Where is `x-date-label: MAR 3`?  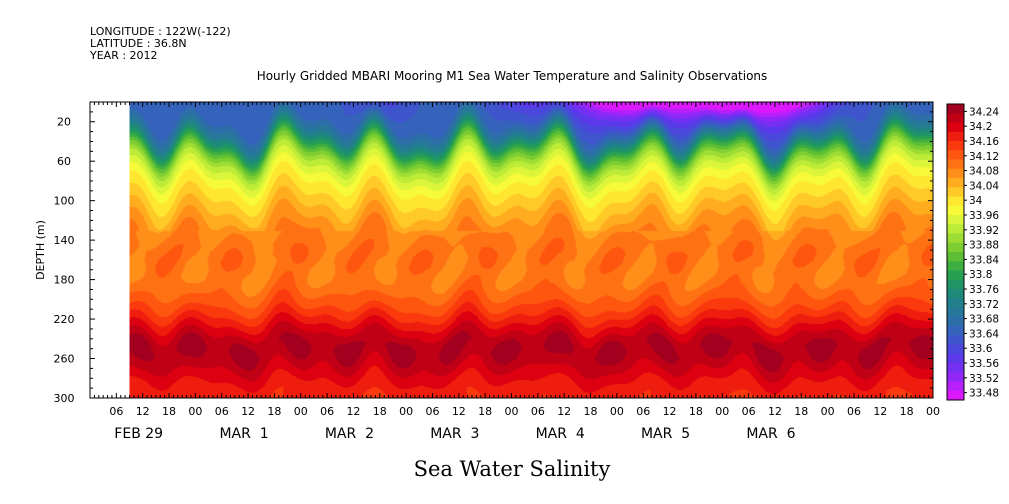 x-date-label: MAR 3 is located at coordinates (454, 434).